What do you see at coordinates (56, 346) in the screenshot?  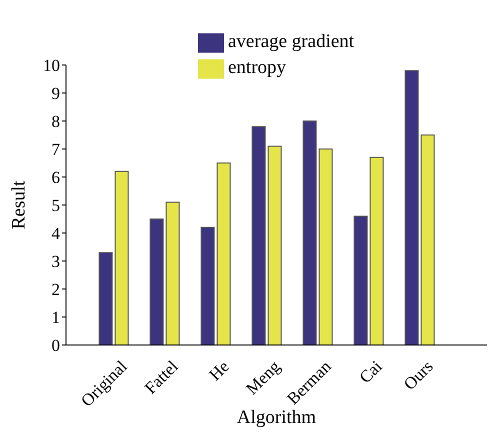 I see `y-tick-label: 0` at bounding box center [56, 346].